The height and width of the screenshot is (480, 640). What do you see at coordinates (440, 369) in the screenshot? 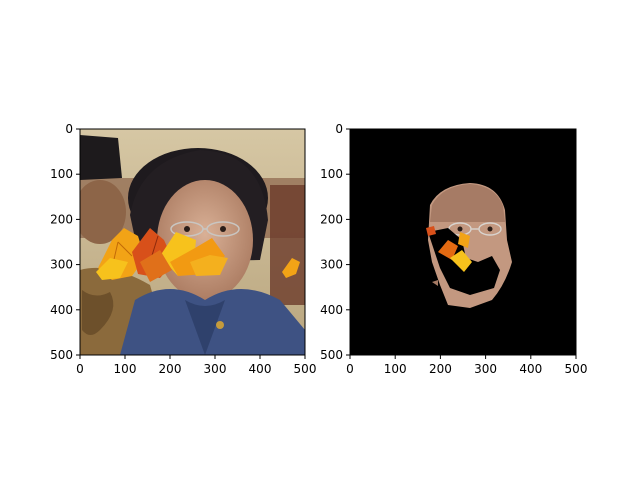
I see `right-xtick-label: 200` at bounding box center [440, 369].